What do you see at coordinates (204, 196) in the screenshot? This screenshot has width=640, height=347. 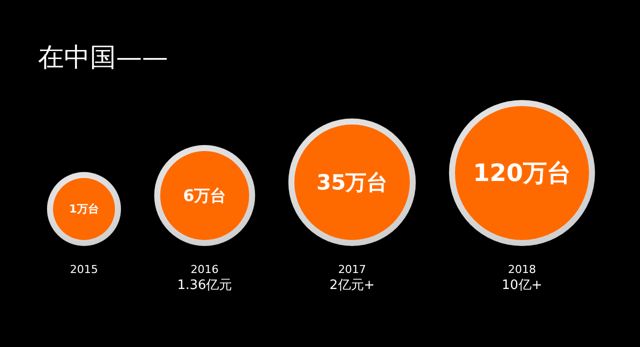 I see `data-label: 6万台` at bounding box center [204, 196].